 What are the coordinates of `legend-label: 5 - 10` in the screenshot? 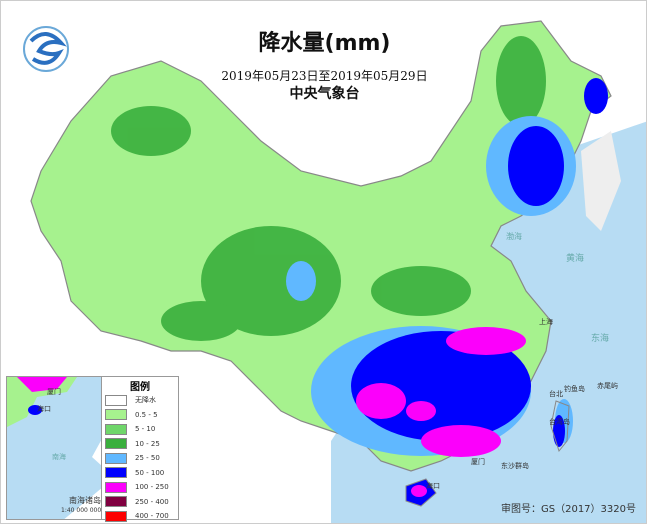 It's located at (145, 429).